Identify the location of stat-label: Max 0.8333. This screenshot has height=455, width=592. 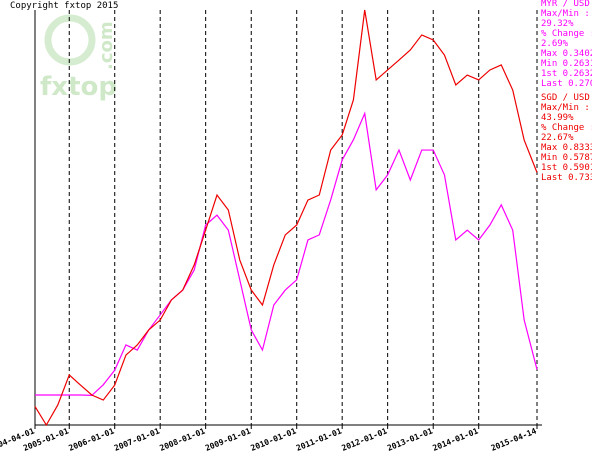
(566, 148).